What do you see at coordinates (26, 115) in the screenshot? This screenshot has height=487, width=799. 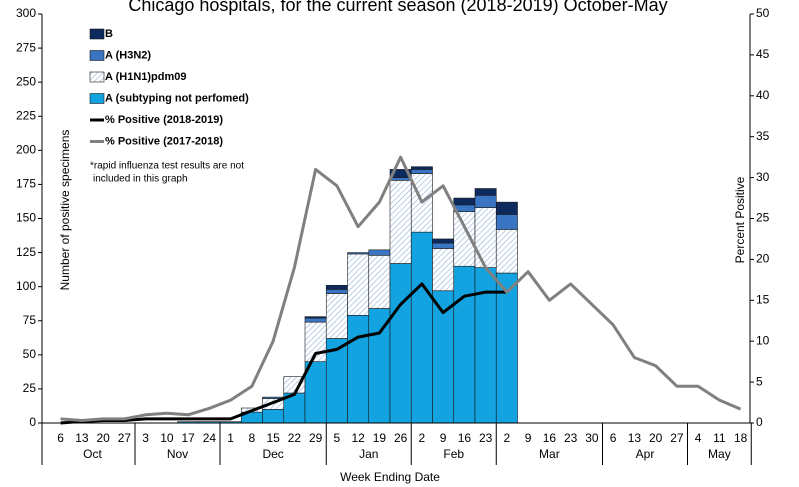 I see `y-tick-label: 225` at bounding box center [26, 115].